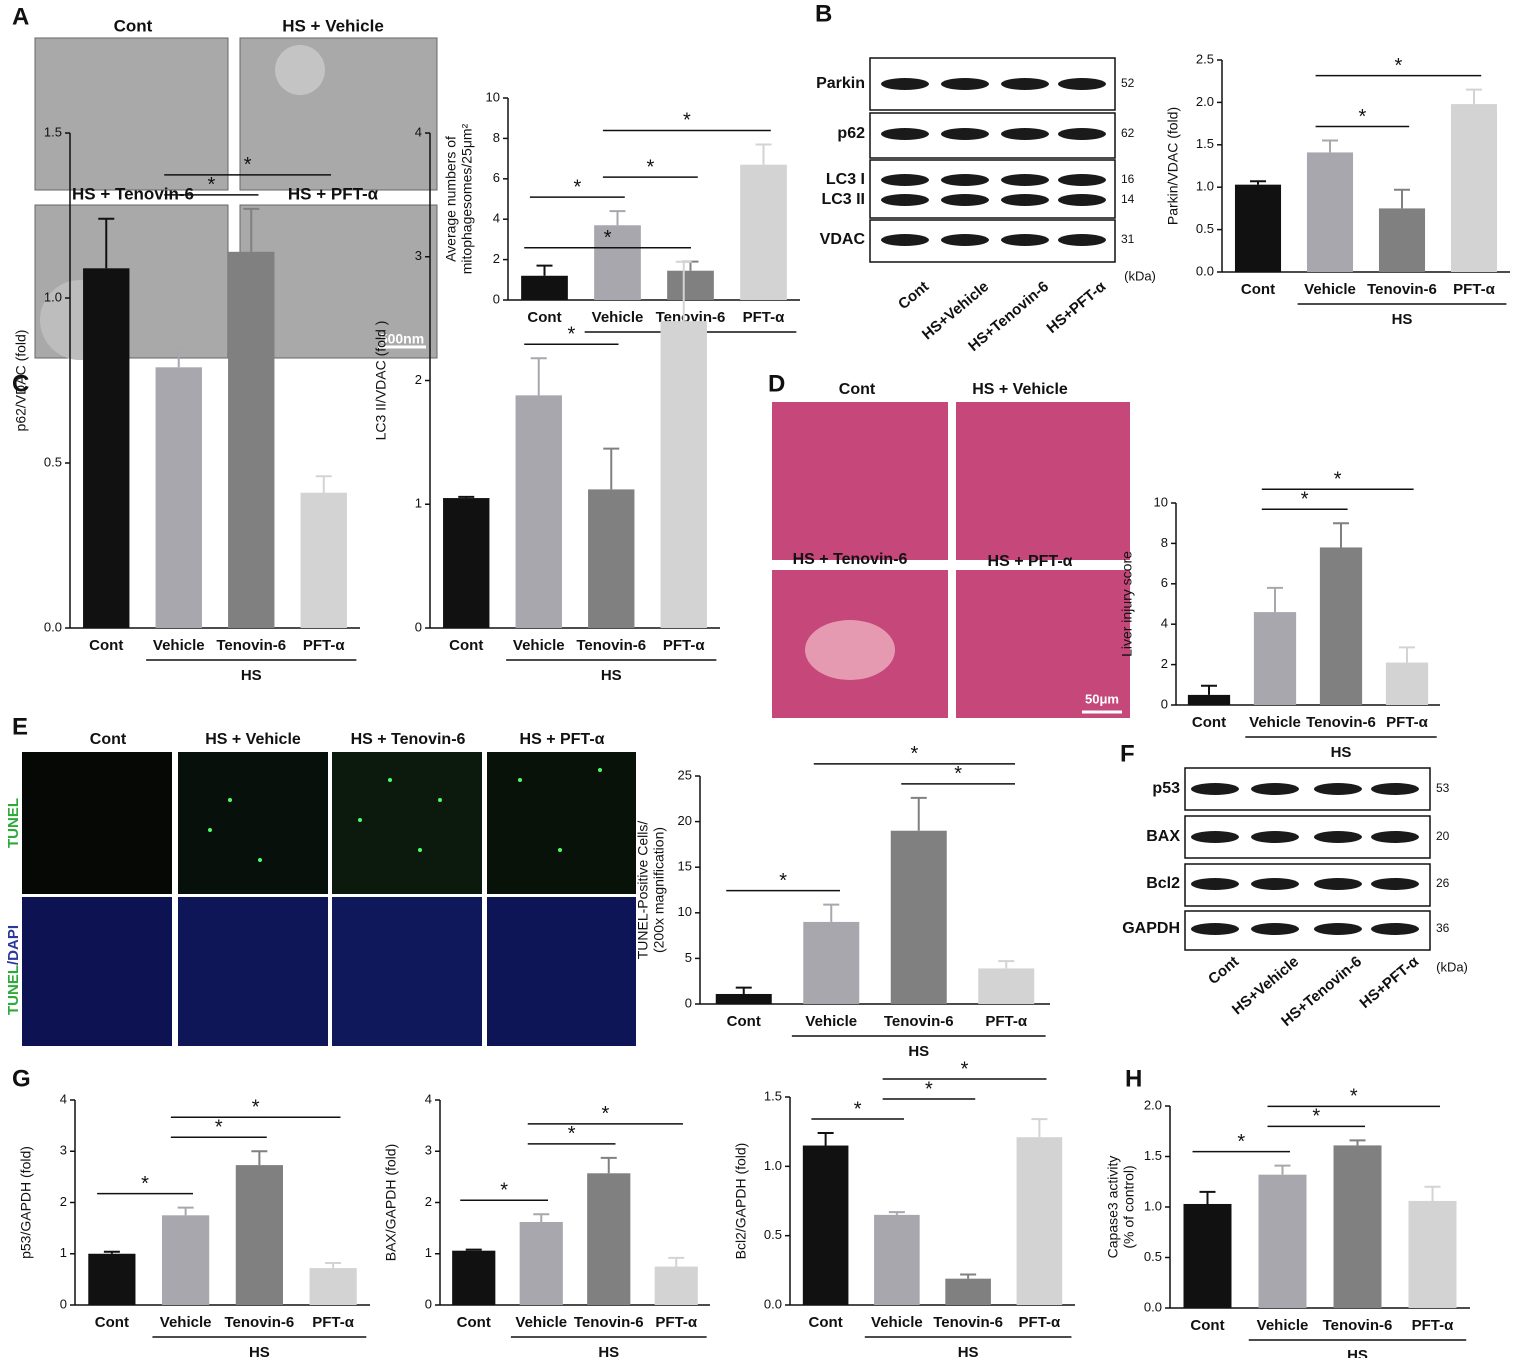  What do you see at coordinates (451, 199) in the screenshot?
I see `y-axis-label: Average numbers of` at bounding box center [451, 199].